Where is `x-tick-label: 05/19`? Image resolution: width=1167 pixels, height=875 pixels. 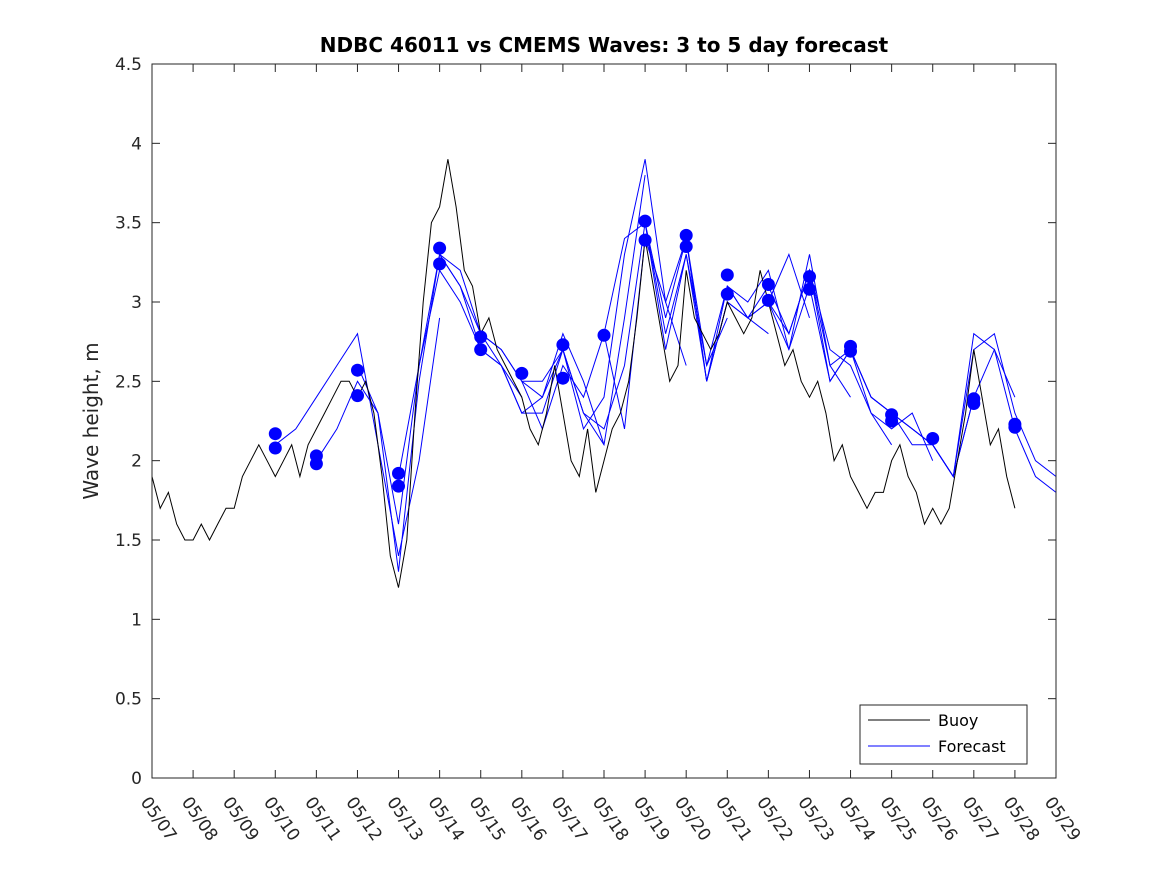 x-tick-label: 05/19 is located at coordinates (651, 819).